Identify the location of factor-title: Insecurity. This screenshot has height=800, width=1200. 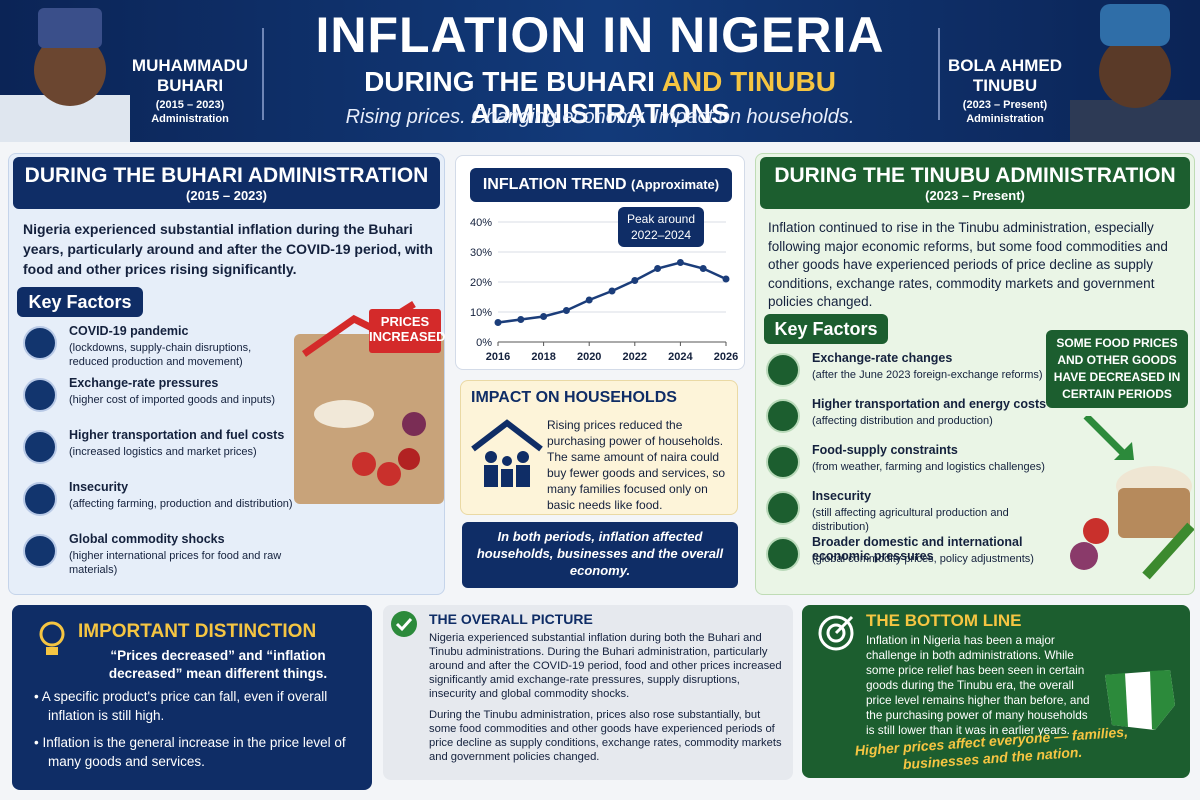
(99, 487).